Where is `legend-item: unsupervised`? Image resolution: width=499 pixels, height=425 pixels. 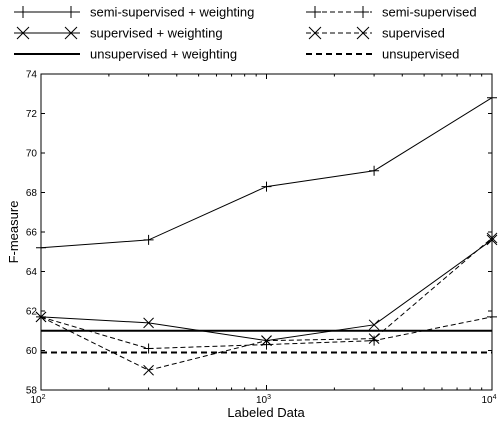 legend-item: unsupervised is located at coordinates (382, 54).